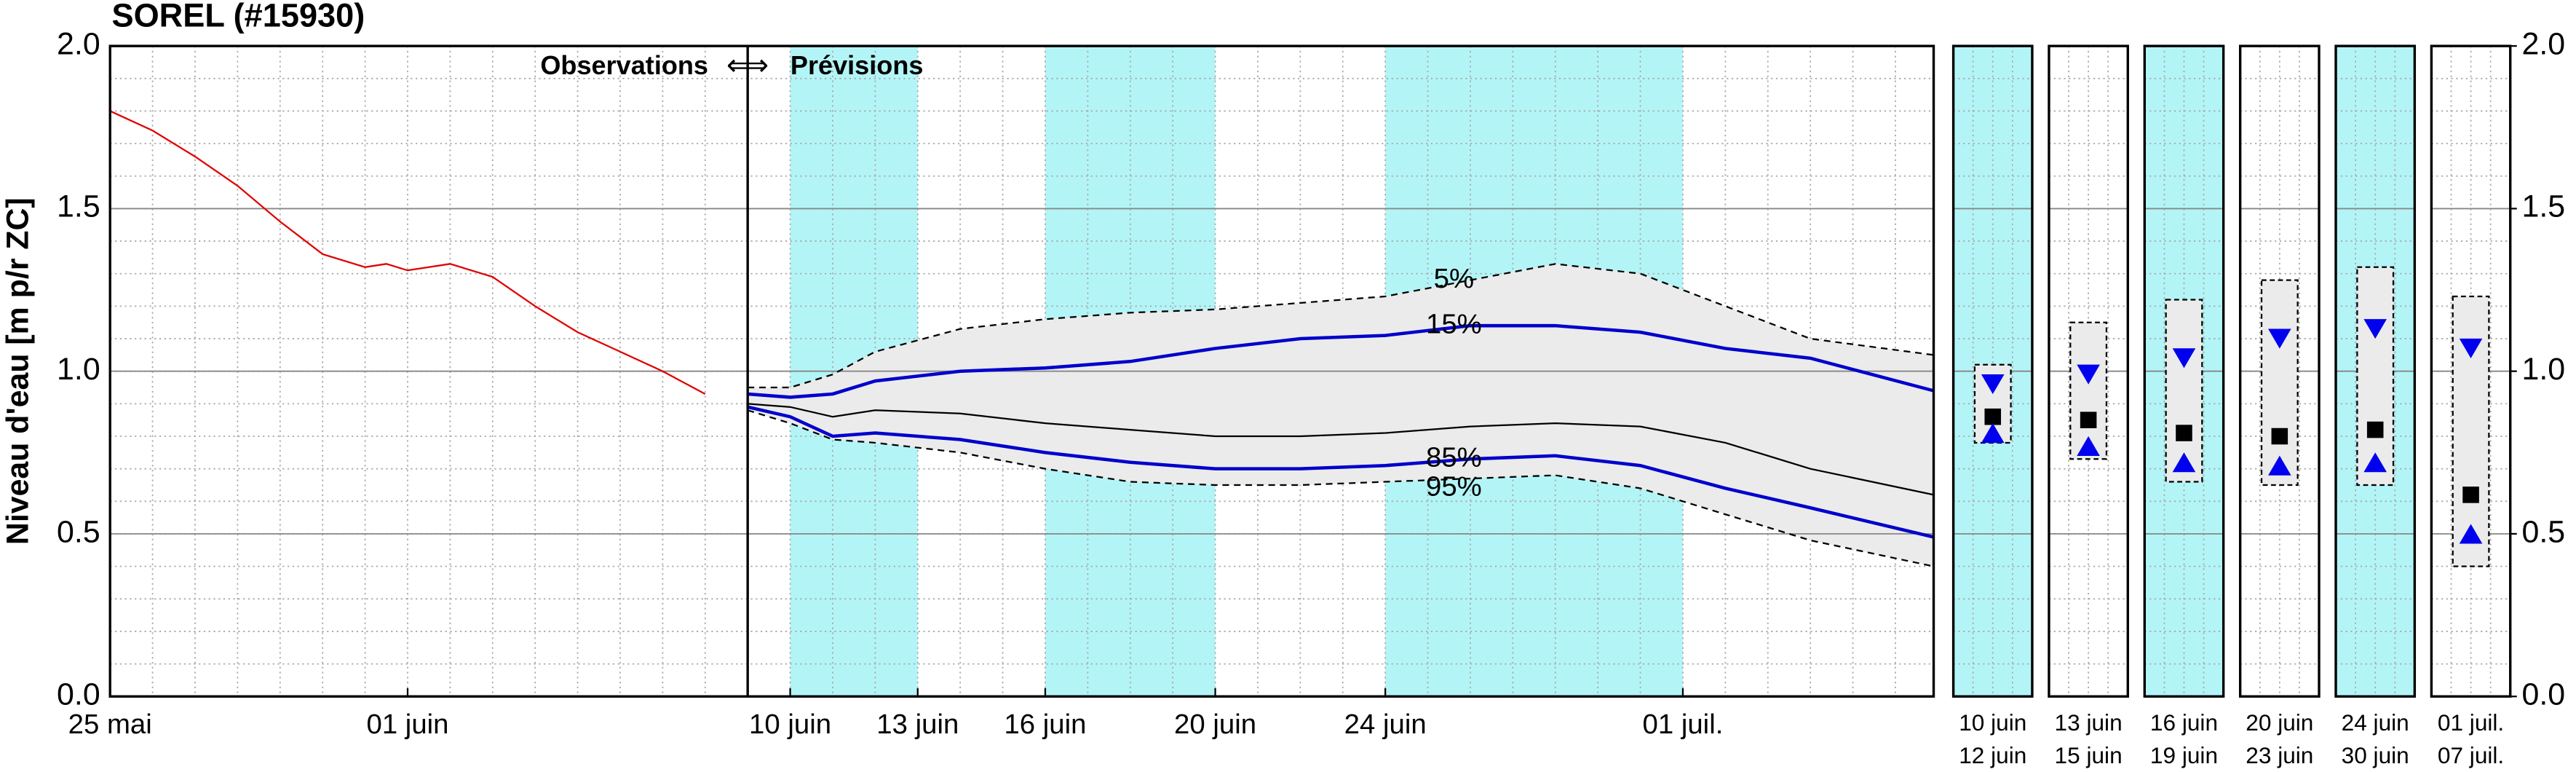  What do you see at coordinates (1683, 724) in the screenshot?
I see `x-tick-label: 01 juil.` at bounding box center [1683, 724].